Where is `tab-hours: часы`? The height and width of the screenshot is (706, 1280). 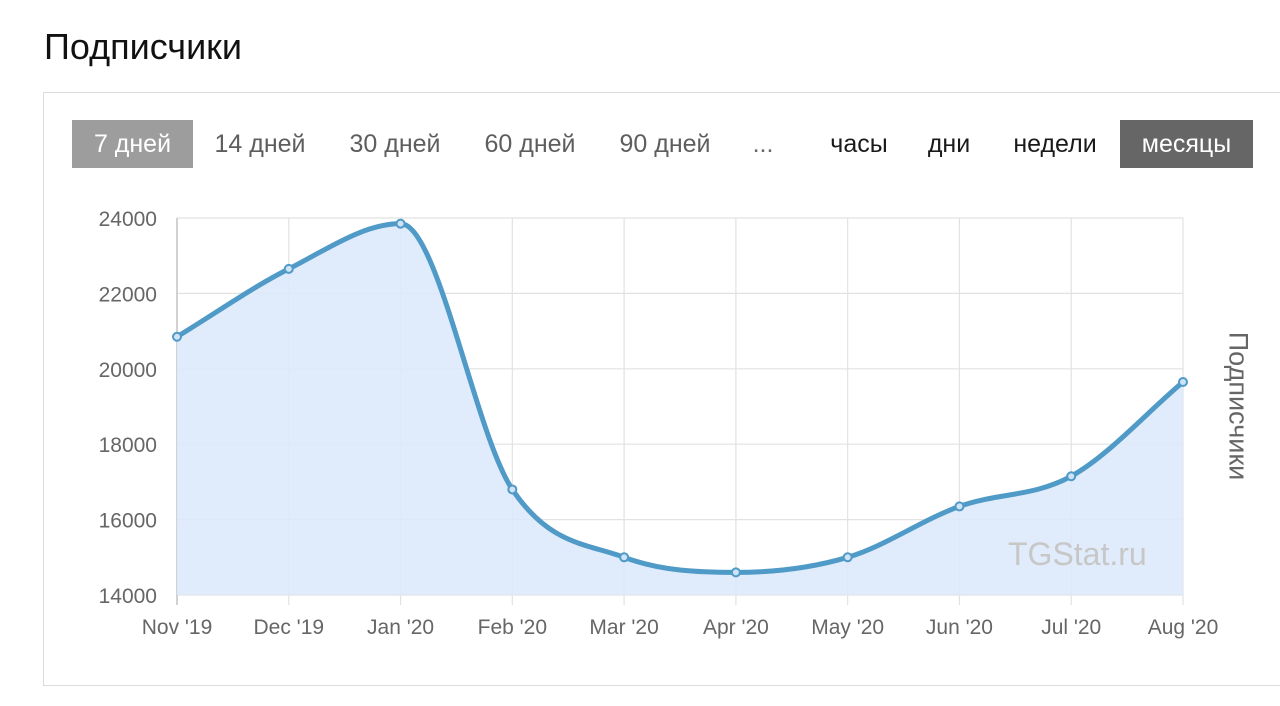 tab-hours: часы is located at coordinates (859, 144).